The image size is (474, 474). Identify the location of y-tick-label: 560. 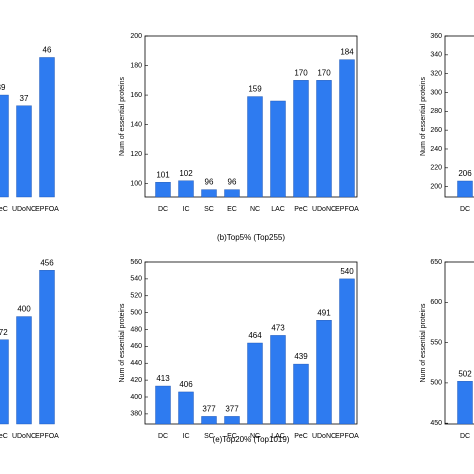
(136, 262).